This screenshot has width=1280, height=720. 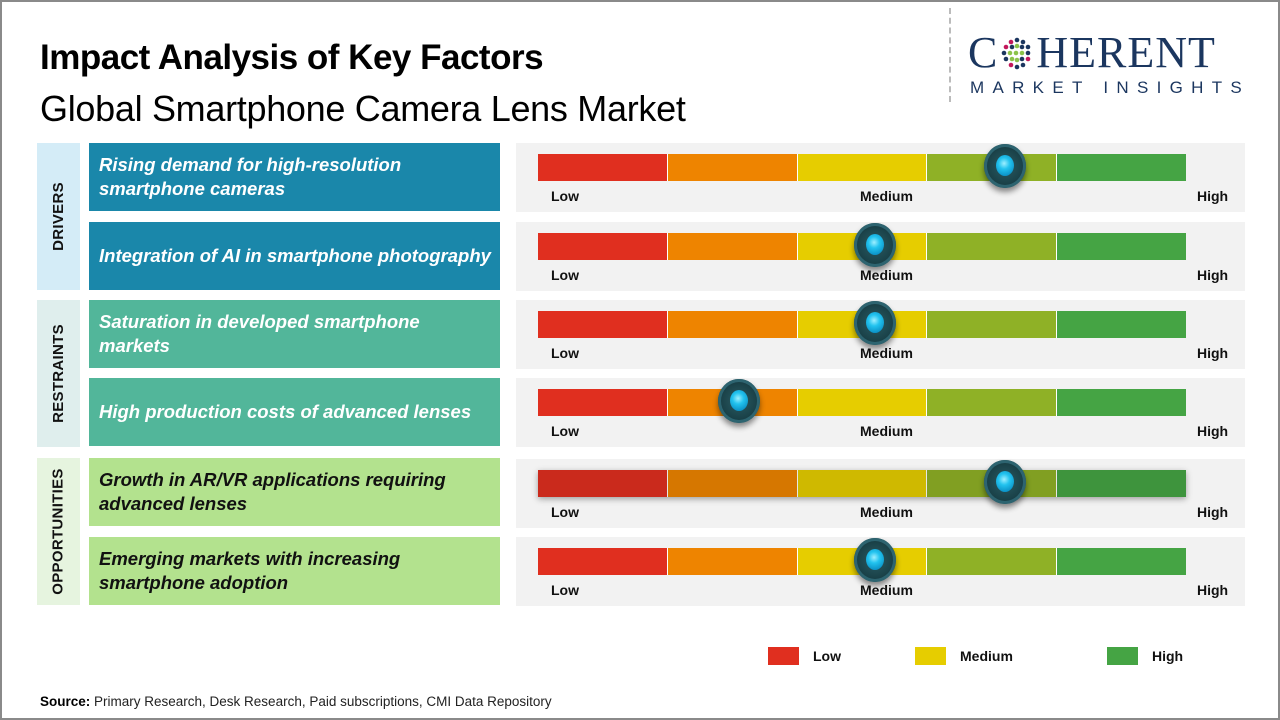 I want to click on category-opportunities: OPPORTUNITIES, so click(x=58, y=531).